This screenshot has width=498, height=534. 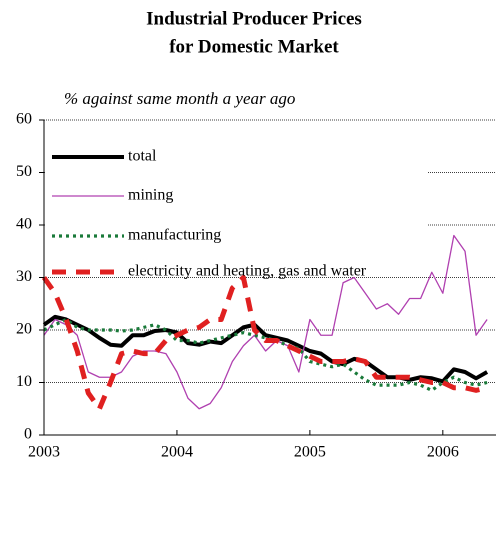 What do you see at coordinates (142, 156) in the screenshot?
I see `legend-label: total` at bounding box center [142, 156].